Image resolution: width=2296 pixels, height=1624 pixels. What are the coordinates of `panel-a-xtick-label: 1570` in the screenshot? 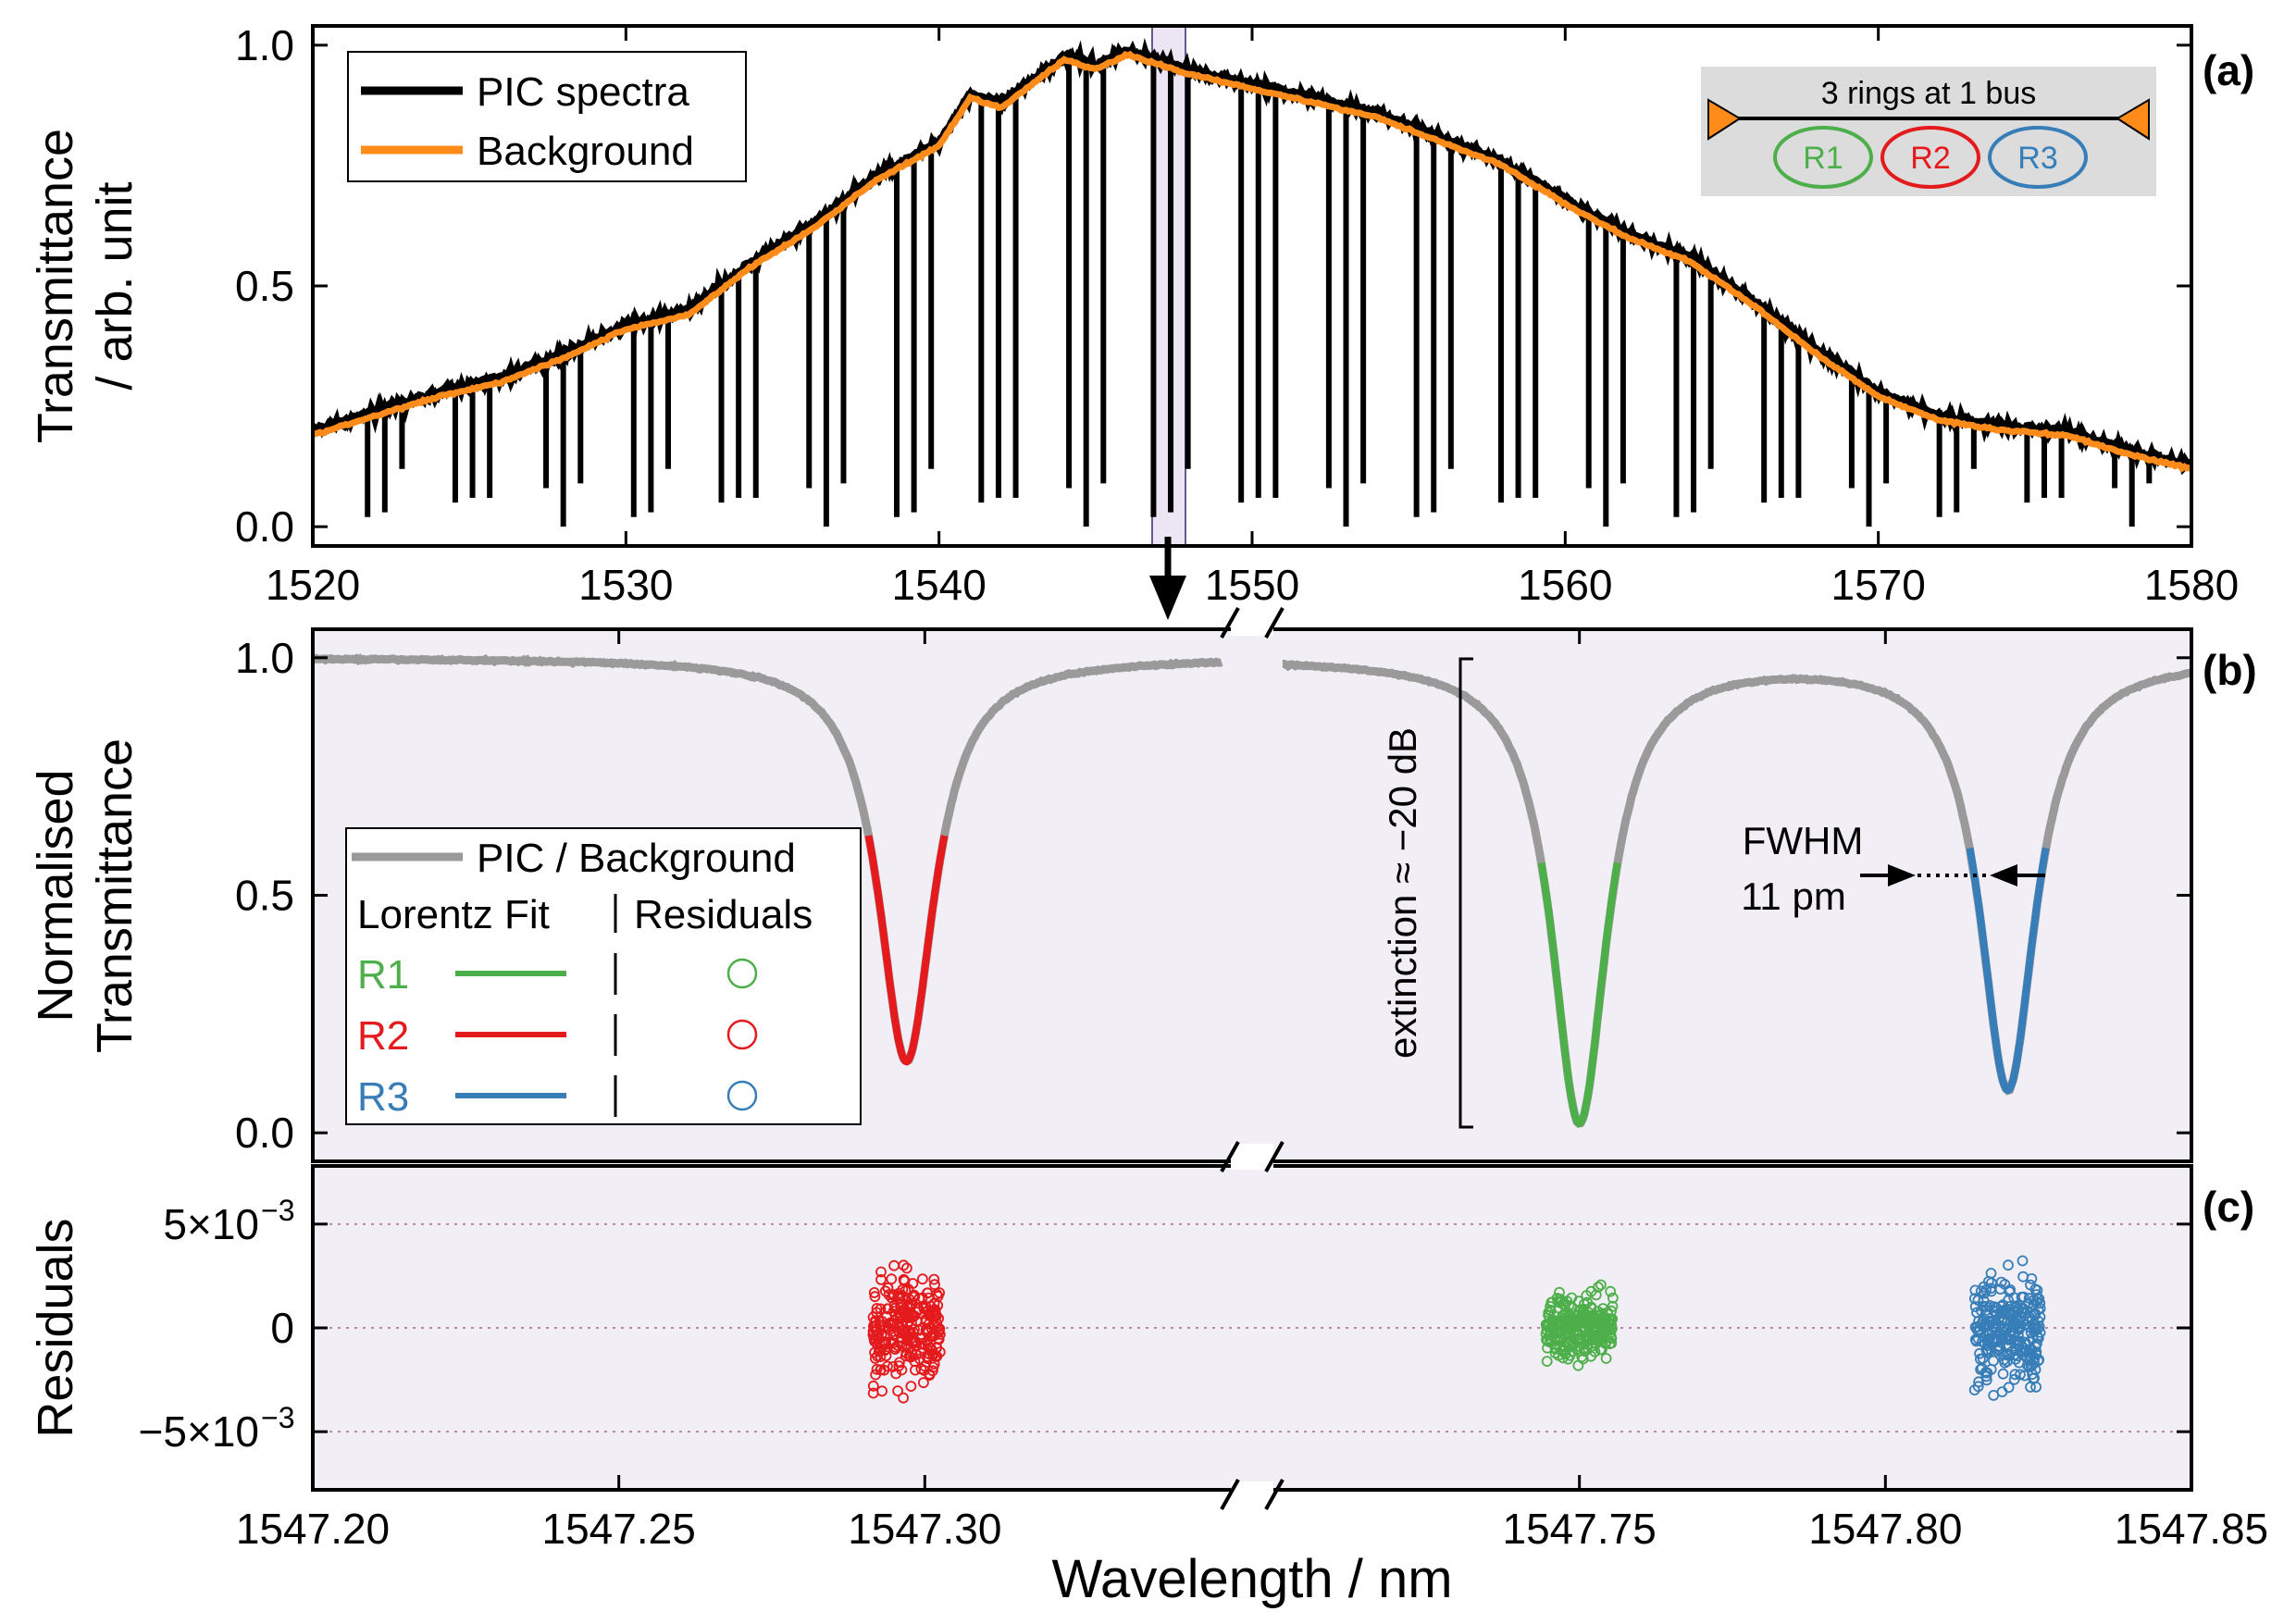 It's located at (1878, 585).